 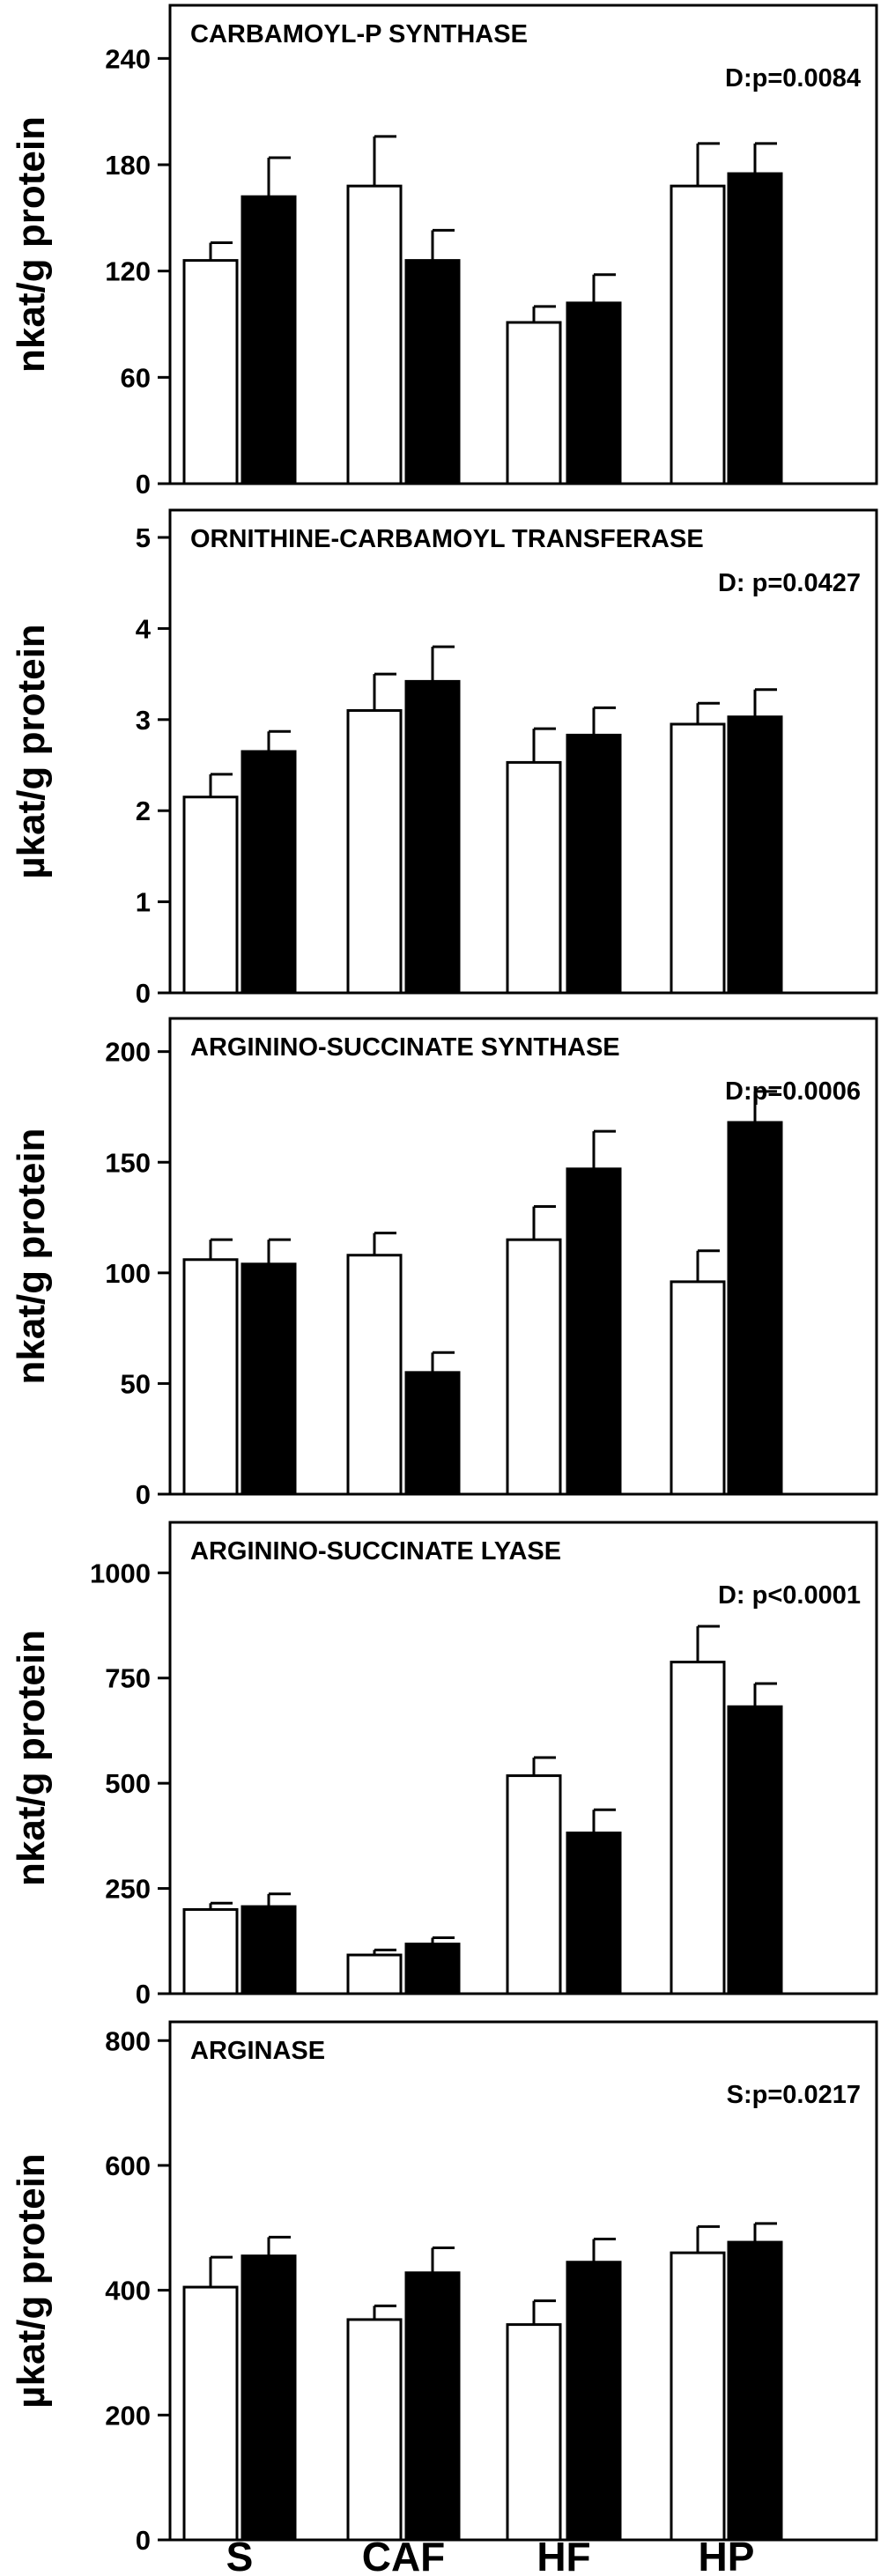 What do you see at coordinates (789, 1595) in the screenshot?
I see `stat-annotation: D: p<0.0001` at bounding box center [789, 1595].